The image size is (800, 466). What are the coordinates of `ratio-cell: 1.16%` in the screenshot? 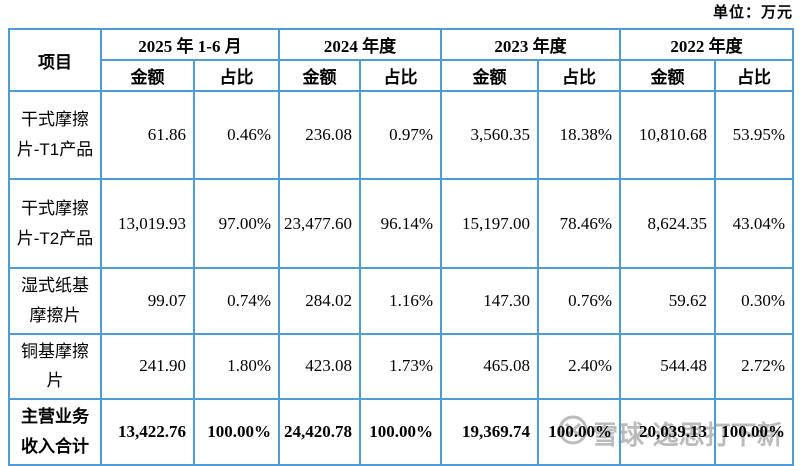 It's located at (401, 301).